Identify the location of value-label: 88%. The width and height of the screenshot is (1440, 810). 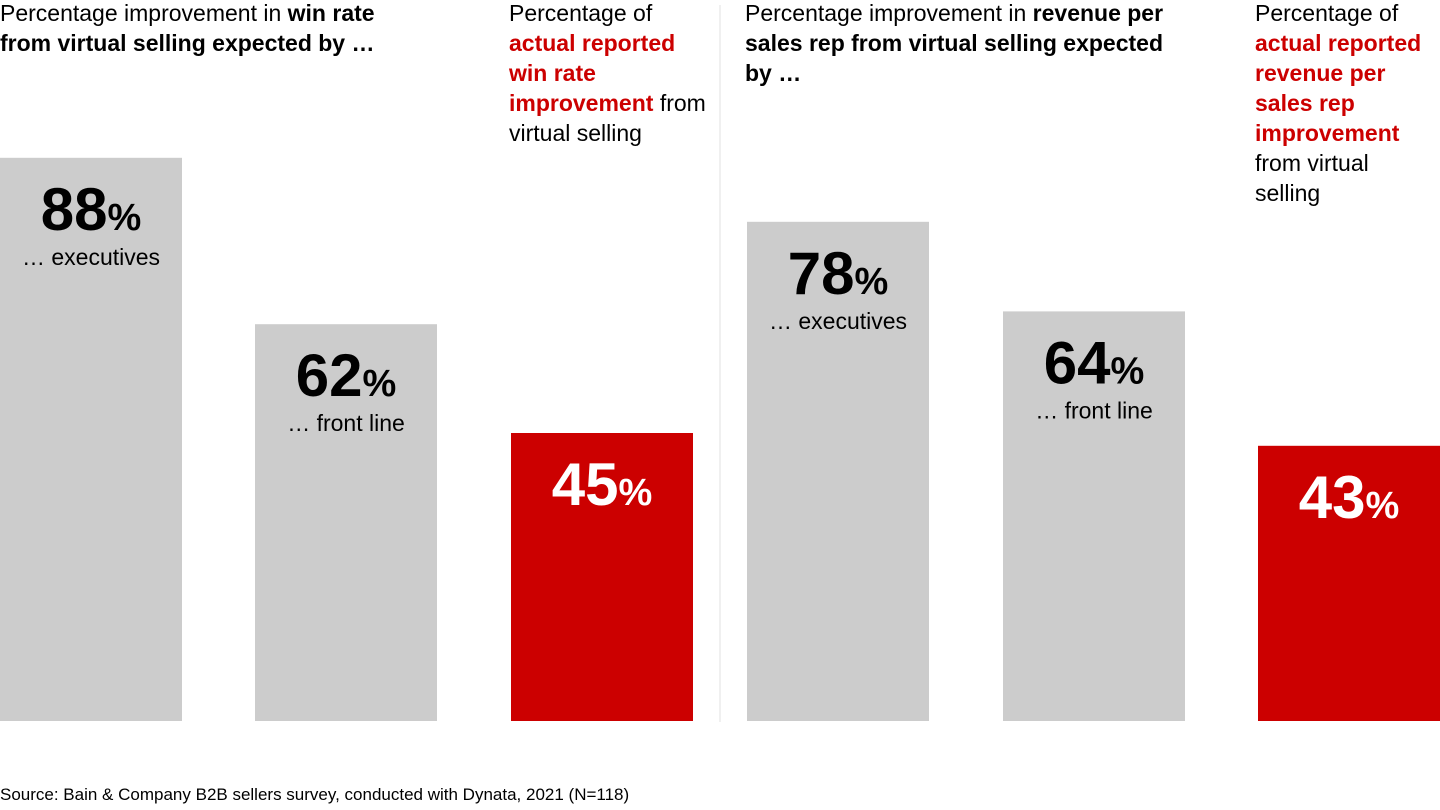
(91, 209).